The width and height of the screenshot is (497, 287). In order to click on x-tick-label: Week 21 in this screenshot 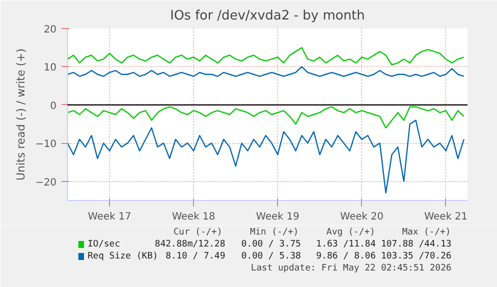, I will do `click(446, 217)`.